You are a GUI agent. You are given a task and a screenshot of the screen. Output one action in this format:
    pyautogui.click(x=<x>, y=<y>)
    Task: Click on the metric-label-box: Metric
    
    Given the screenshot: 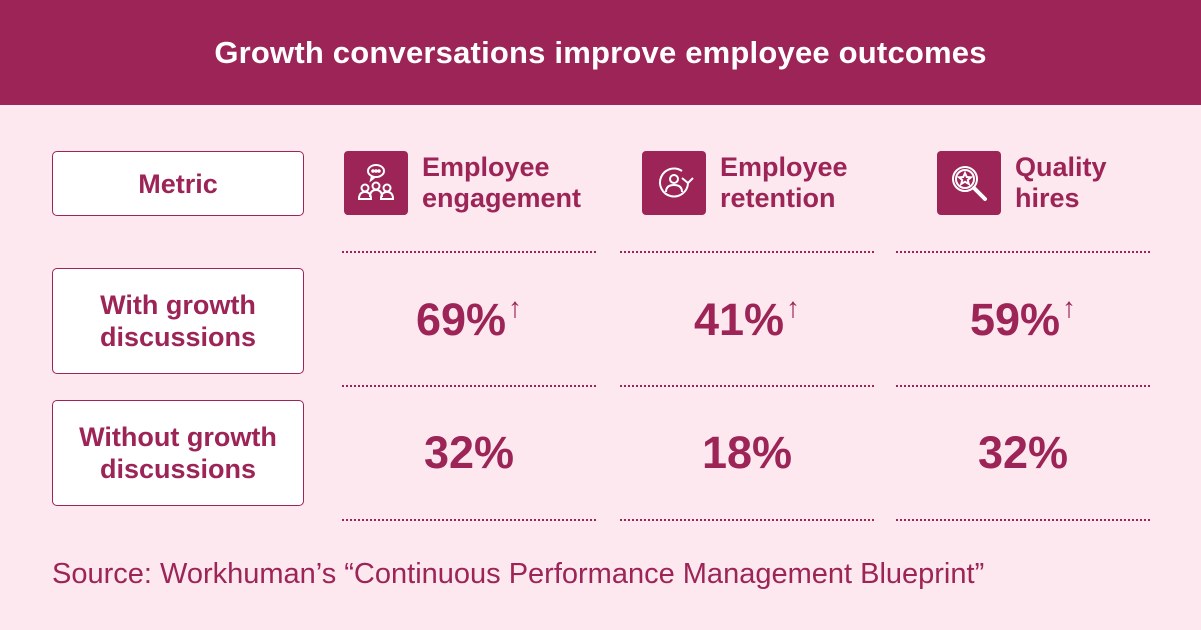 What is the action you would take?
    pyautogui.click(x=178, y=183)
    